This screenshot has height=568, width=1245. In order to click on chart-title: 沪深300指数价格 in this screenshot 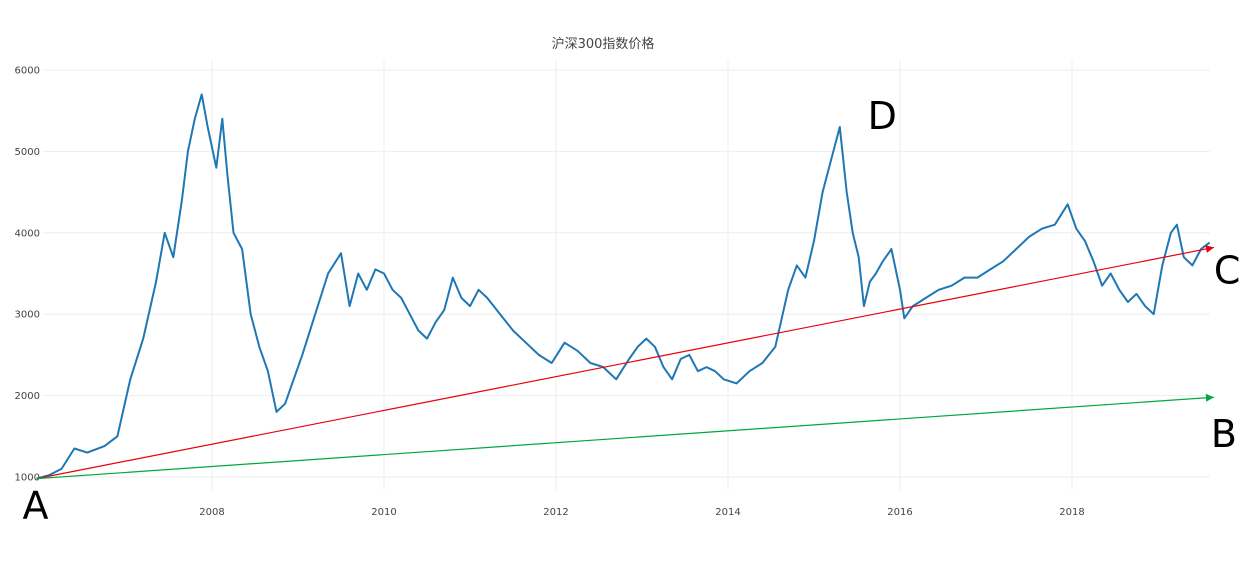, I will do `click(603, 44)`.